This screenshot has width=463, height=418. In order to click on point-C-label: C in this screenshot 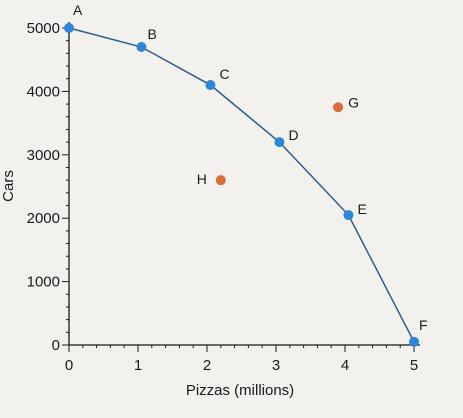, I will do `click(224, 74)`.